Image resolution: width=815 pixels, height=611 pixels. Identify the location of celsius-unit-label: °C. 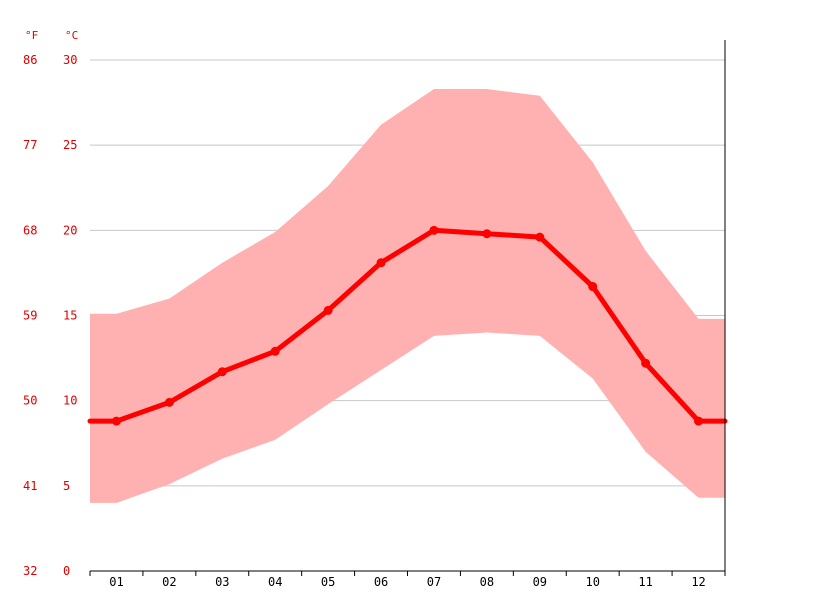
(71, 35).